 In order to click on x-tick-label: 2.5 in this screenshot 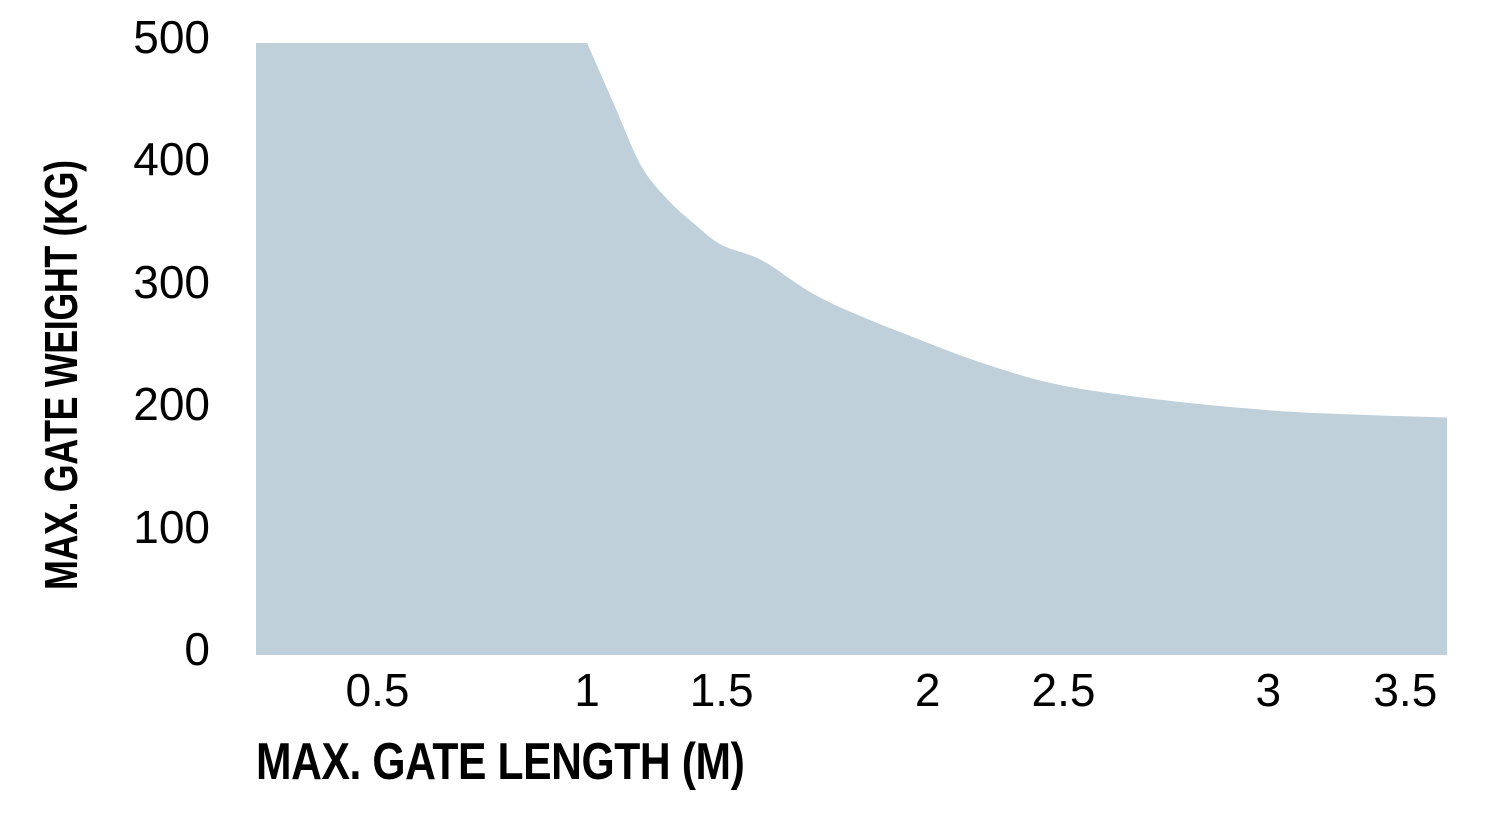, I will do `click(1063, 690)`.